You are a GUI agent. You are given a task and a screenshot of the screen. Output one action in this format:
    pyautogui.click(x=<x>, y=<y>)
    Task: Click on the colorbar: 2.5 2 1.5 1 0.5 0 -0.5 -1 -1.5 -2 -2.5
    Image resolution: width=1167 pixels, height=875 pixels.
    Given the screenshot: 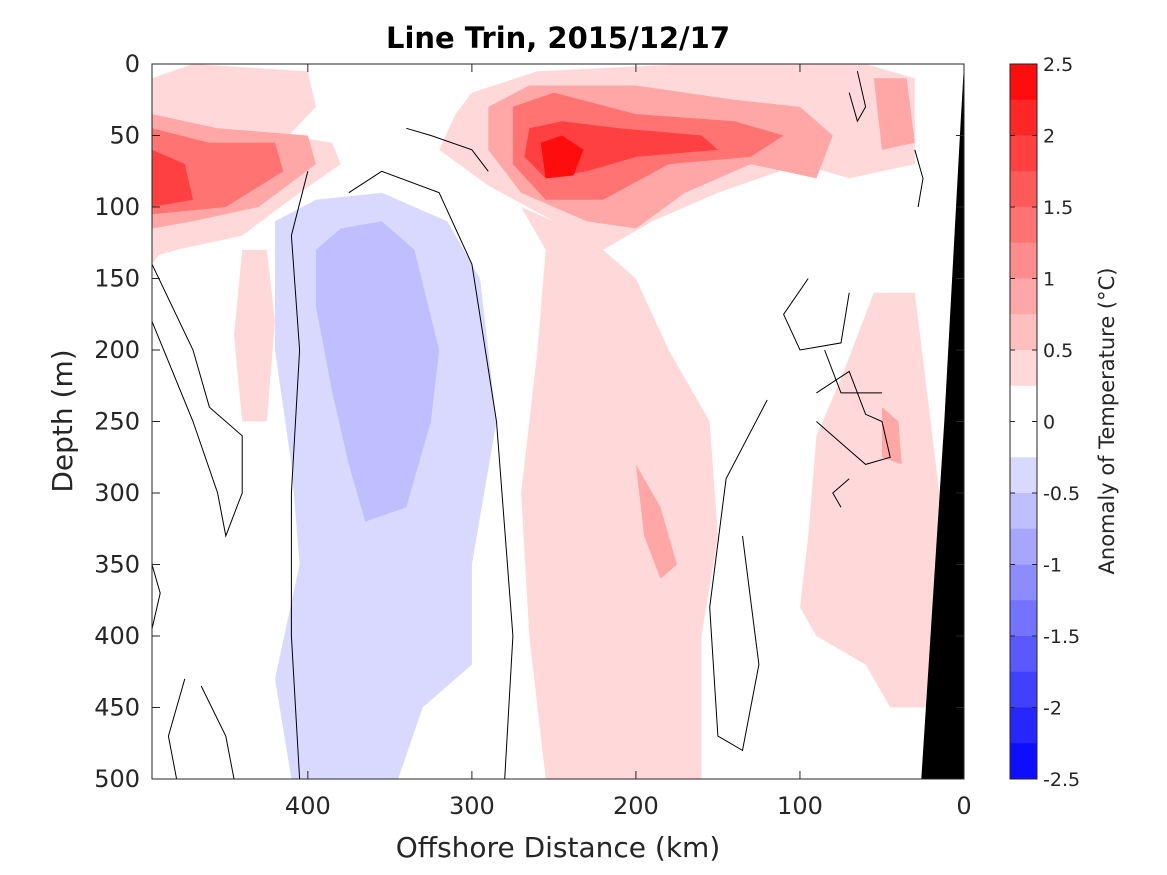 What is the action you would take?
    pyautogui.click(x=1044, y=422)
    